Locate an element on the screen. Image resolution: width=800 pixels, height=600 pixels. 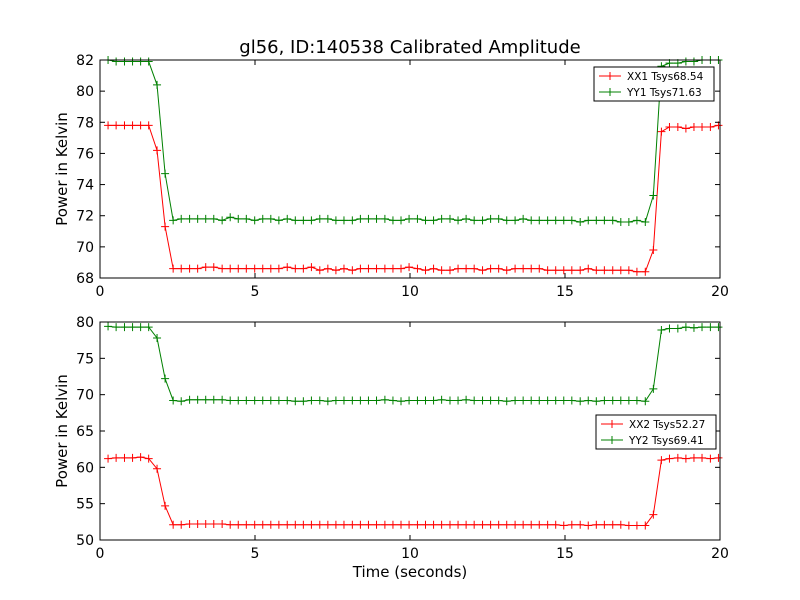
y-tick-label: 78 is located at coordinates (85, 123).